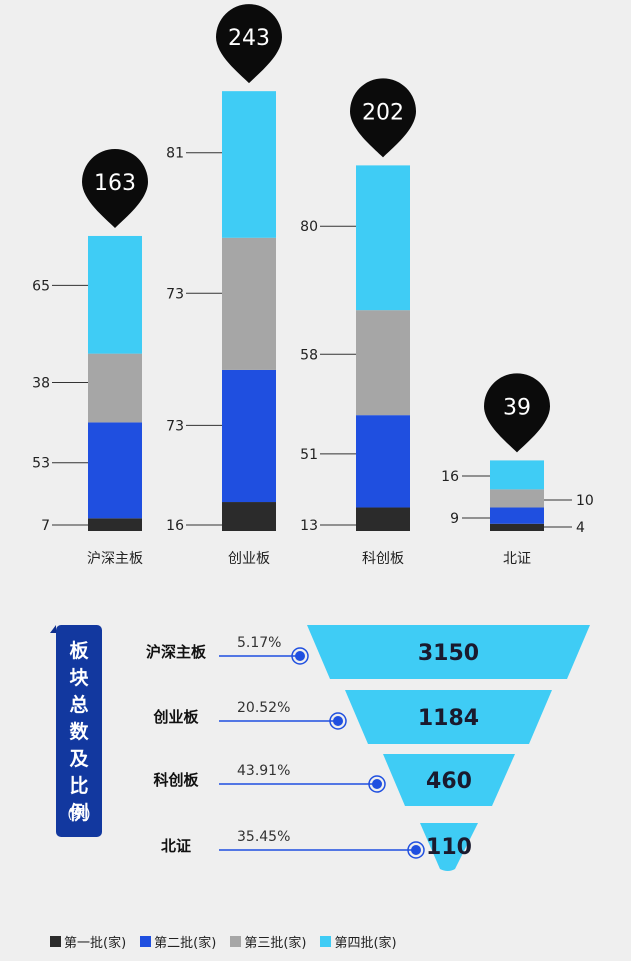  I want to click on funnel-value: 1184, so click(448, 718).